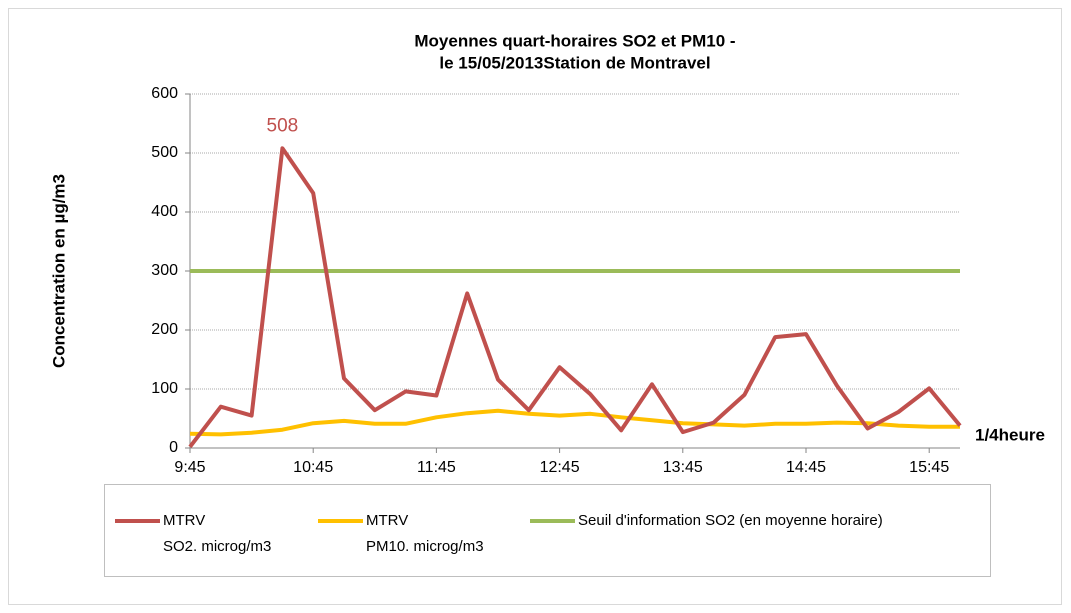 The image size is (1071, 613). What do you see at coordinates (189, 467) in the screenshot?
I see `x-tick-label: 9:45` at bounding box center [189, 467].